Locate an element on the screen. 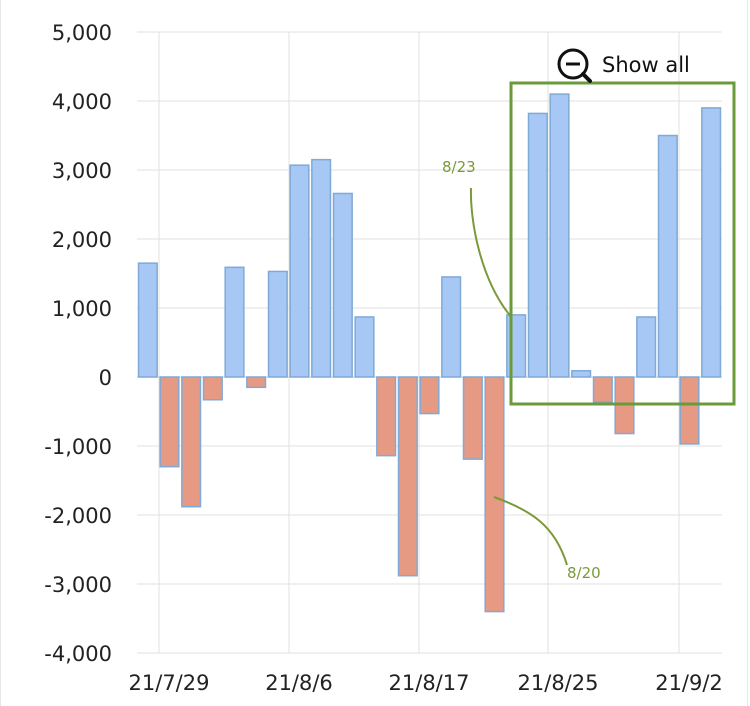 This screenshot has height=706, width=750. annotation-label-8-20: 8/20 is located at coordinates (584, 573).